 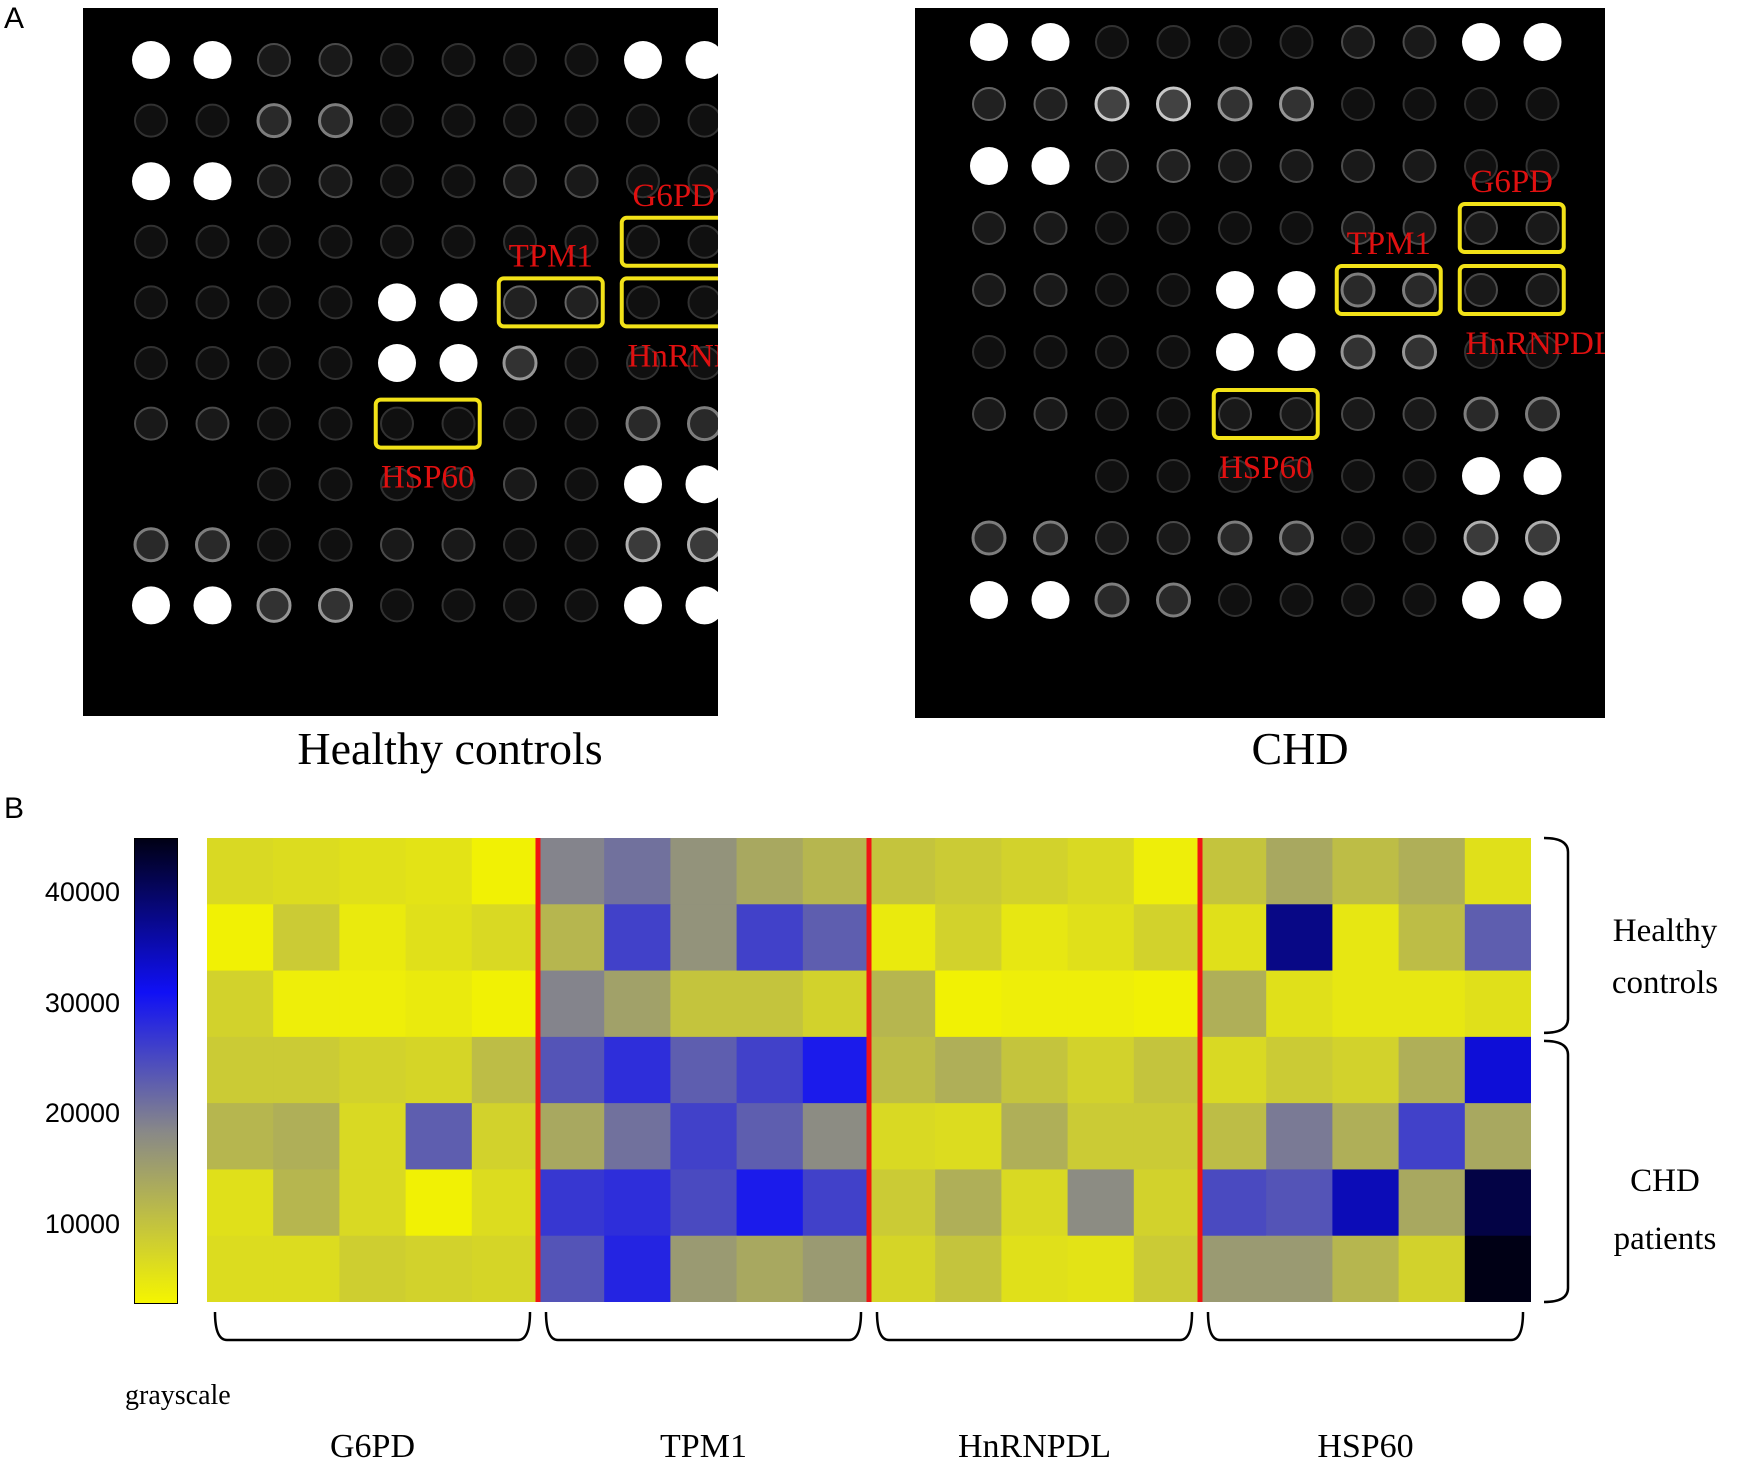 I want to click on group-bracket, so click(x=372, y=1326).